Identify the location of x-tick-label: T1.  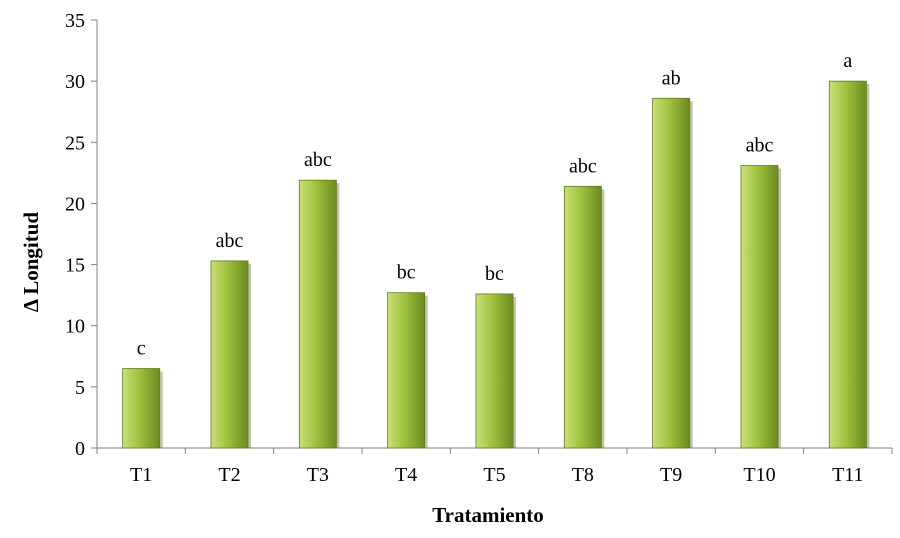
(141, 475).